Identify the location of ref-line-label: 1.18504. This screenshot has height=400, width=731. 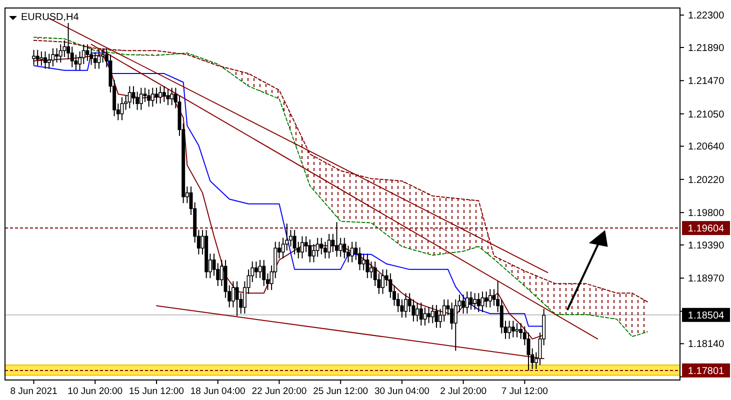
(706, 316).